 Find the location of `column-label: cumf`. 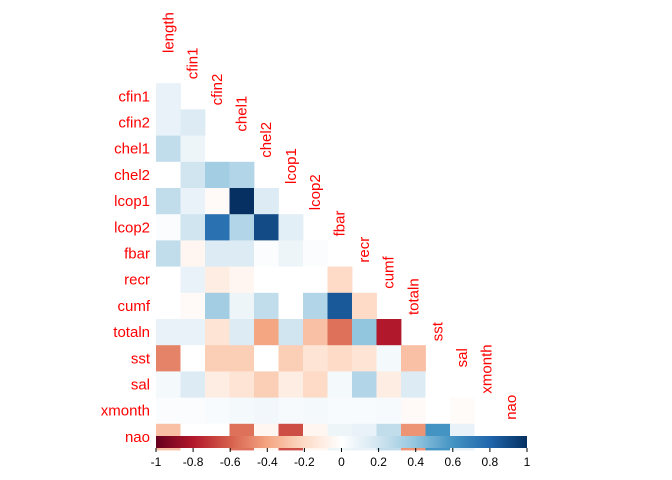

column-label: cumf is located at coordinates (389, 271).